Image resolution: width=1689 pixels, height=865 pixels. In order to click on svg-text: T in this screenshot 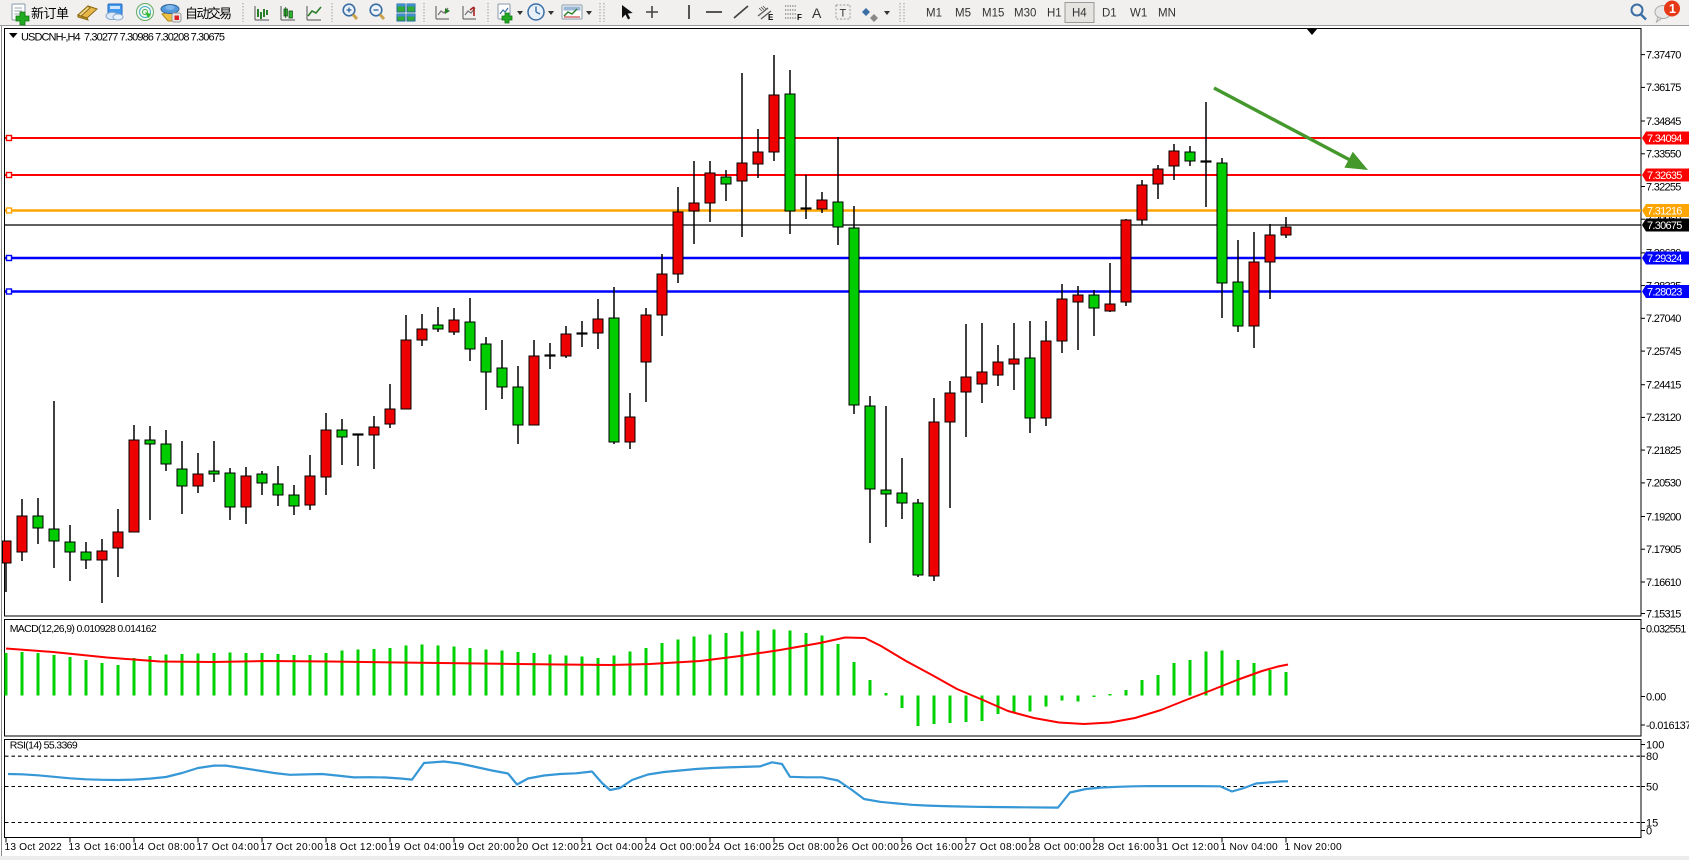, I will do `click(843, 14)`.